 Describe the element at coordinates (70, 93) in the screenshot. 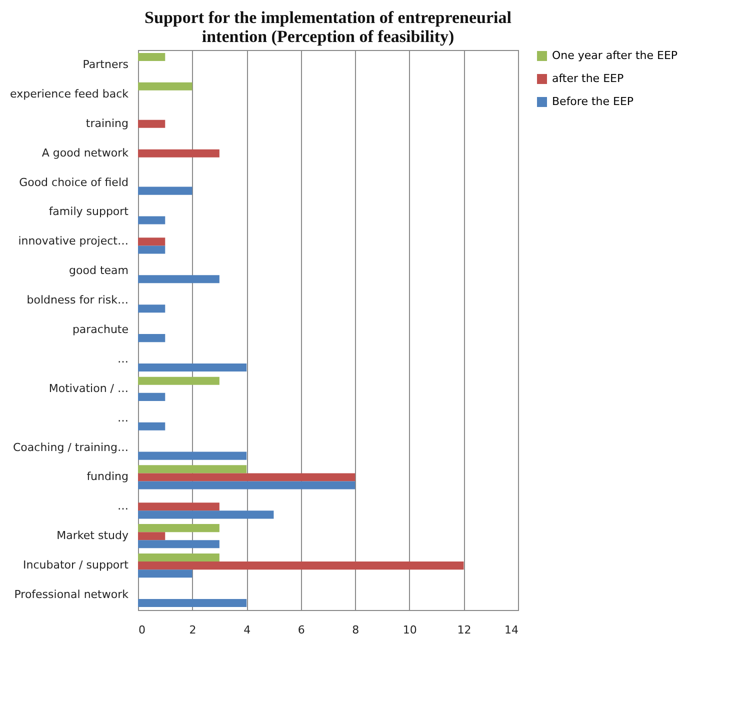

I see `y-tick-label: experience feed back` at that location.